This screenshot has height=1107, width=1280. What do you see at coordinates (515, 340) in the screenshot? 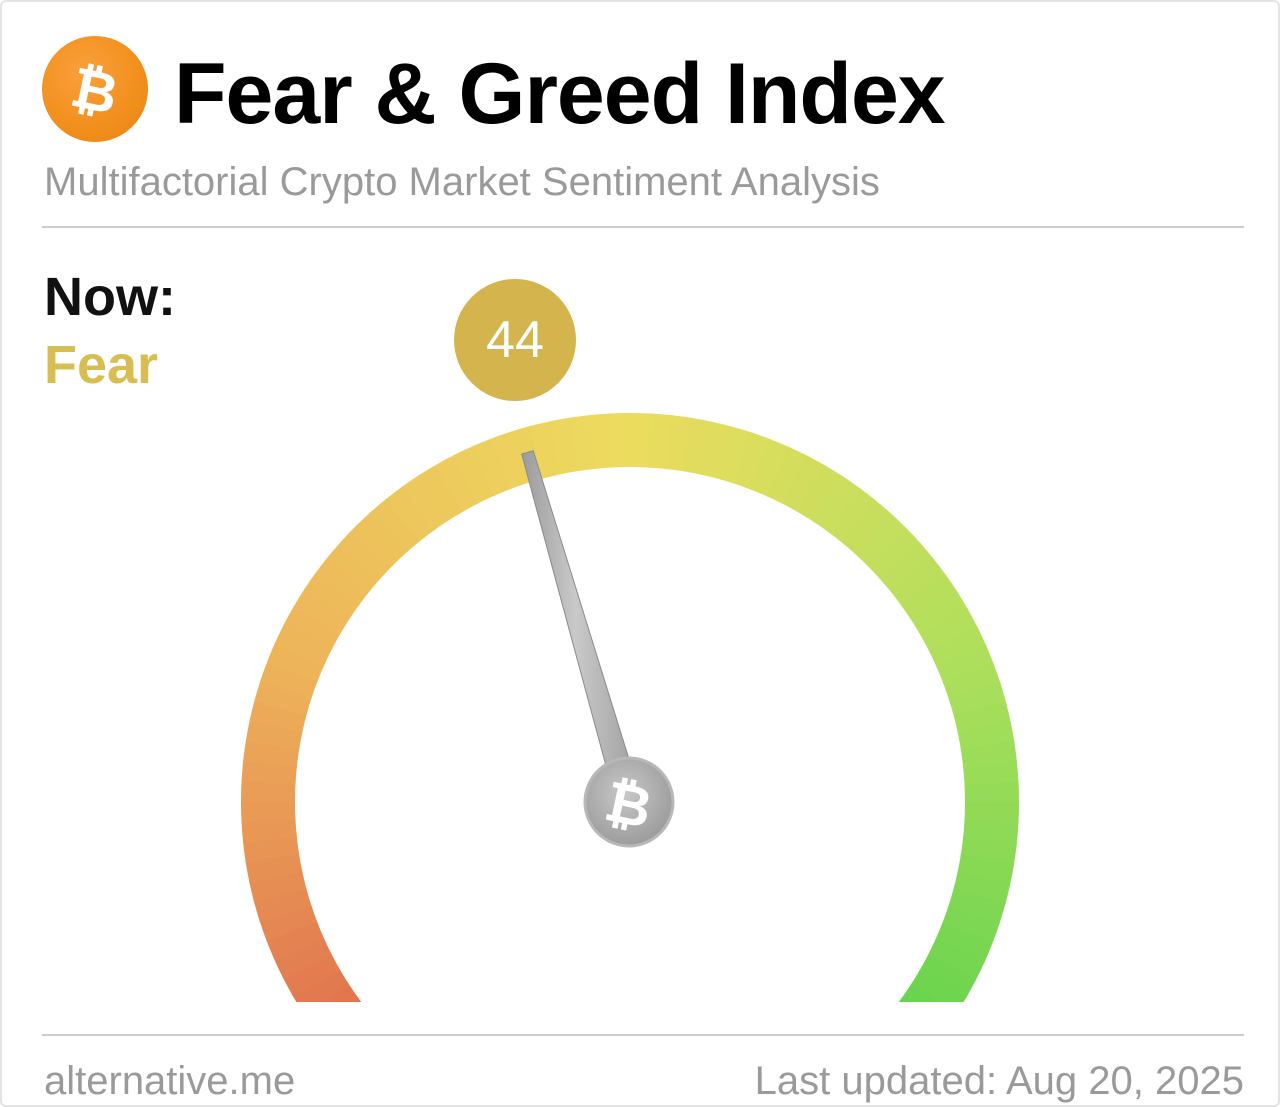
I see `index-value-badge: 44` at bounding box center [515, 340].